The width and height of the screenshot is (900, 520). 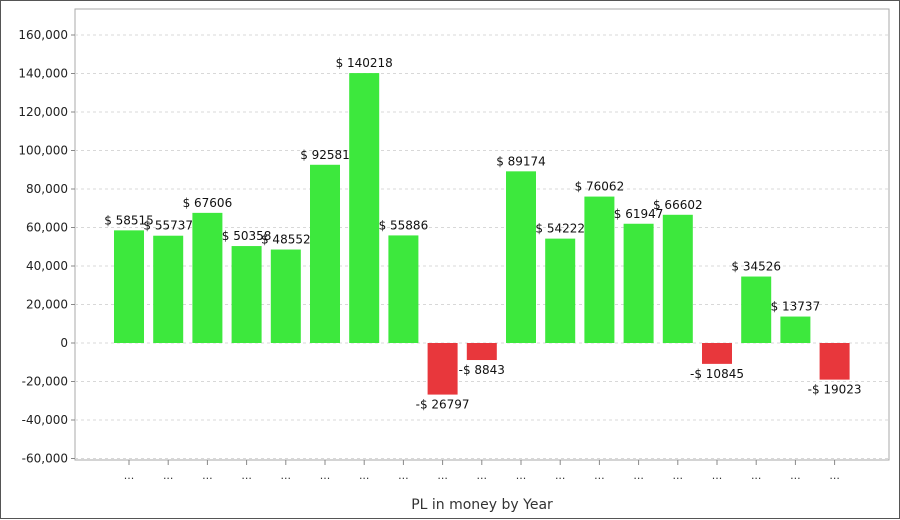 I want to click on data-label: $ 89174, so click(x=521, y=161).